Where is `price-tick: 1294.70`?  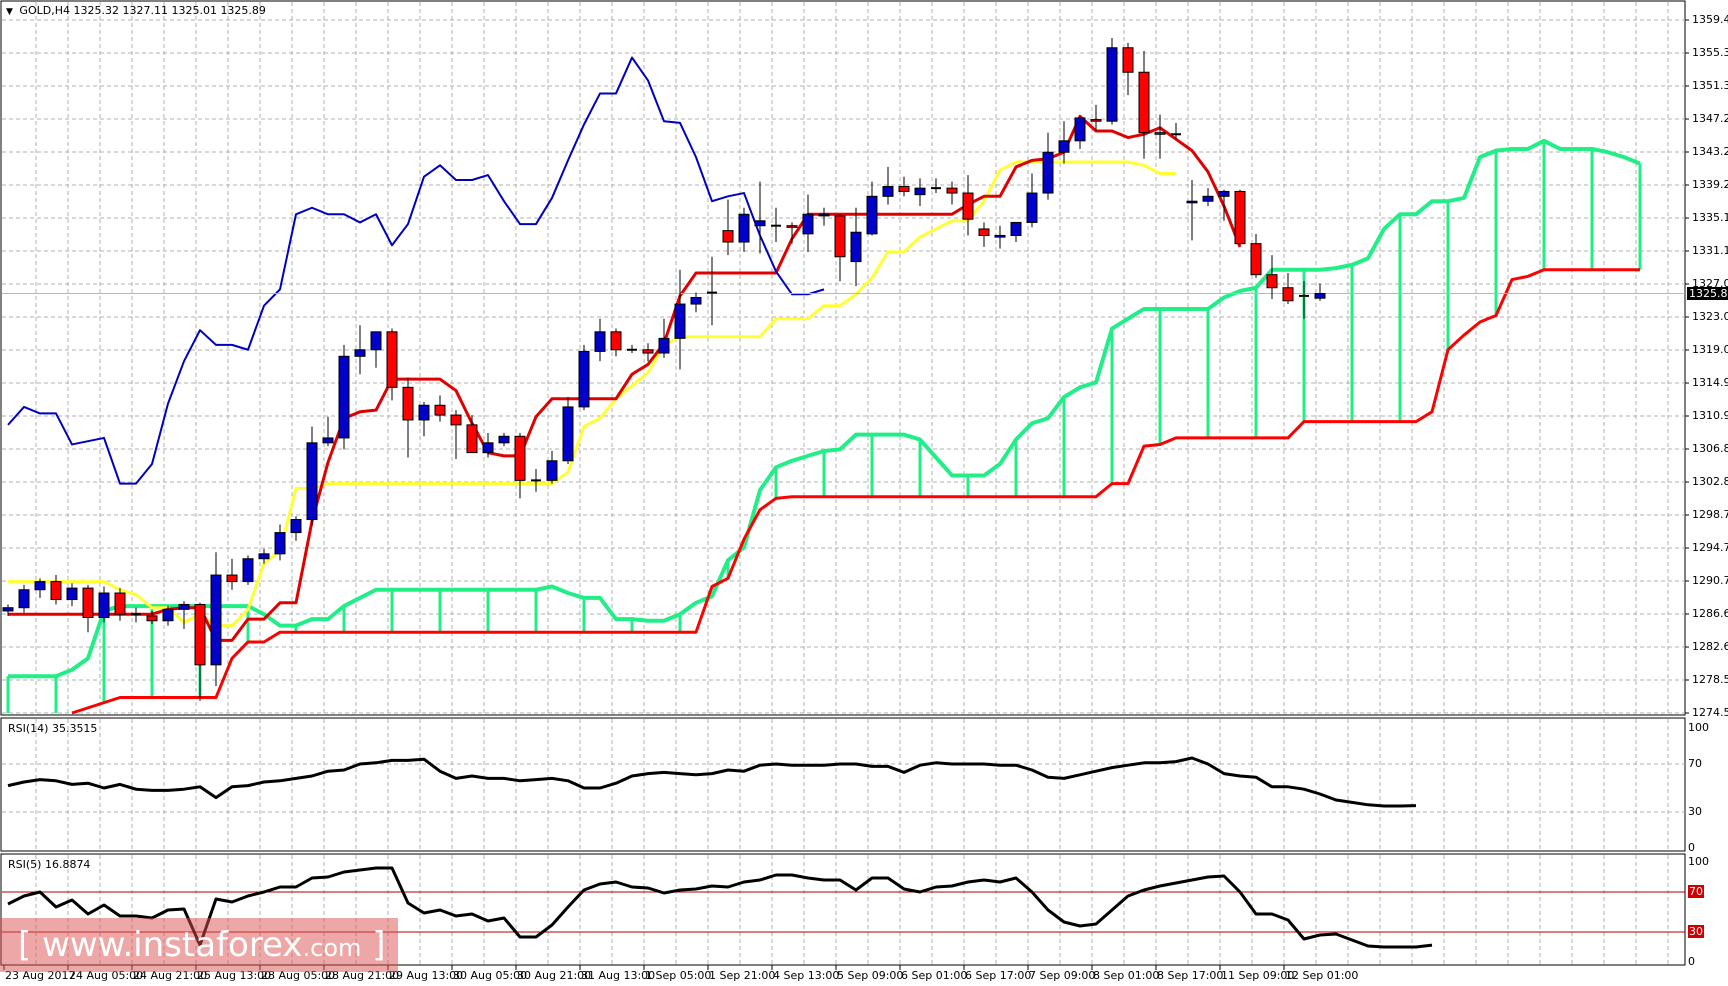
price-tick: 1294.70 is located at coordinates (1710, 547).